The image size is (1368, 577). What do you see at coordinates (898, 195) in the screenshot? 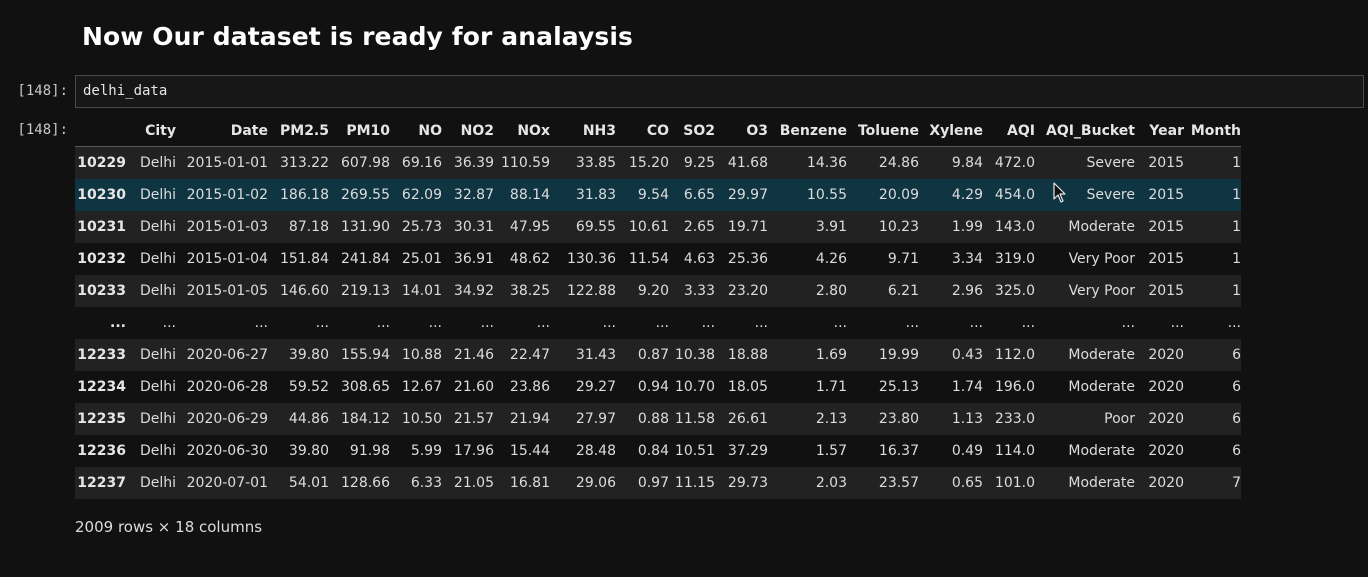
I see `table-cell: 20.09` at bounding box center [898, 195].